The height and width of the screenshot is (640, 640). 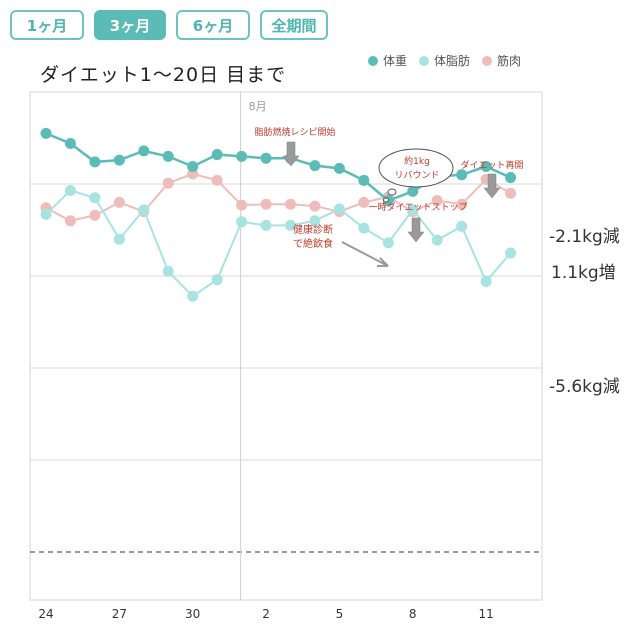 I want to click on x-tick-label-2: 30, so click(x=192, y=614).